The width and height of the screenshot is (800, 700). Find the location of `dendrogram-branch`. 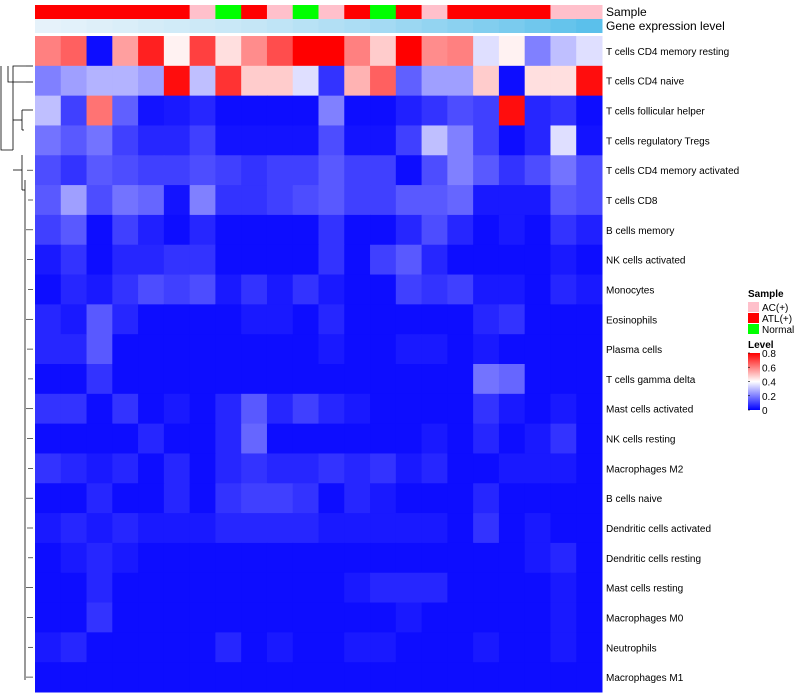

dendrogram-branch is located at coordinates (6, 108).